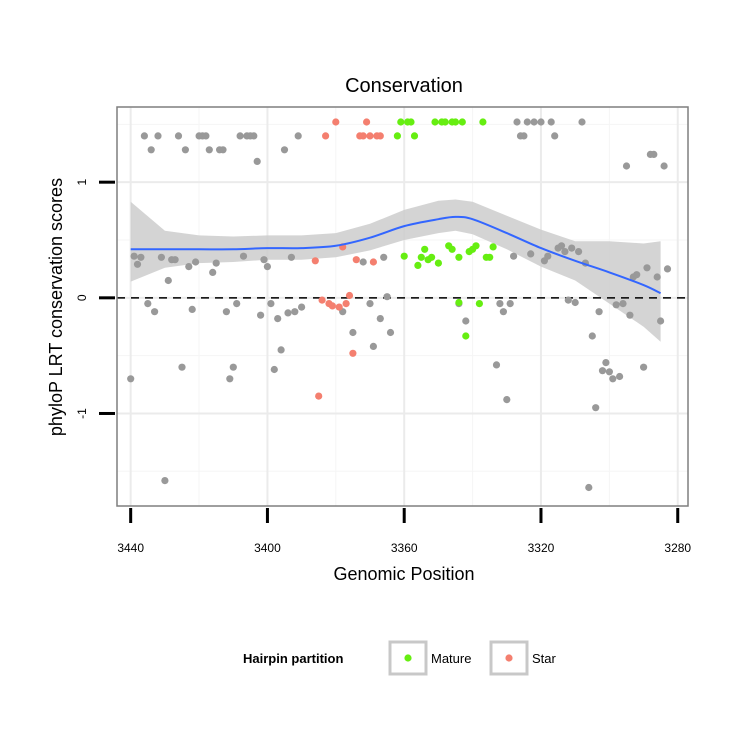 Image resolution: width=750 pixels, height=750 pixels. Describe the element at coordinates (82, 297) in the screenshot. I see `y-tick-label-1: 0` at that location.